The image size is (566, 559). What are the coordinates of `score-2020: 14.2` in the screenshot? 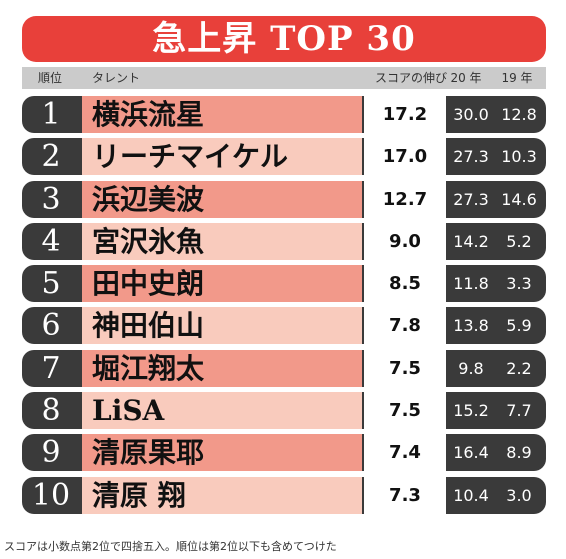 It's located at (471, 241).